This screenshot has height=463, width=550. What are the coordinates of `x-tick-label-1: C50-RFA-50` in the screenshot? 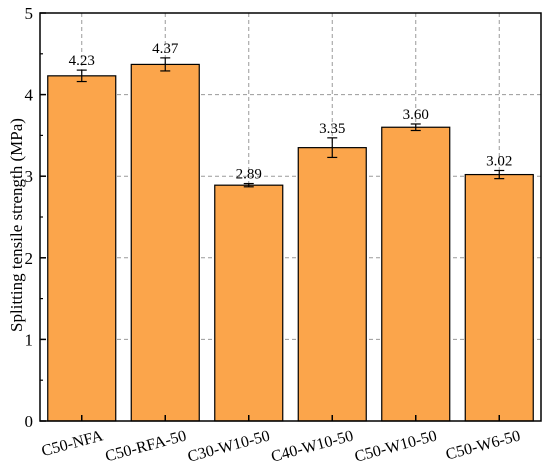 It's located at (145, 445).